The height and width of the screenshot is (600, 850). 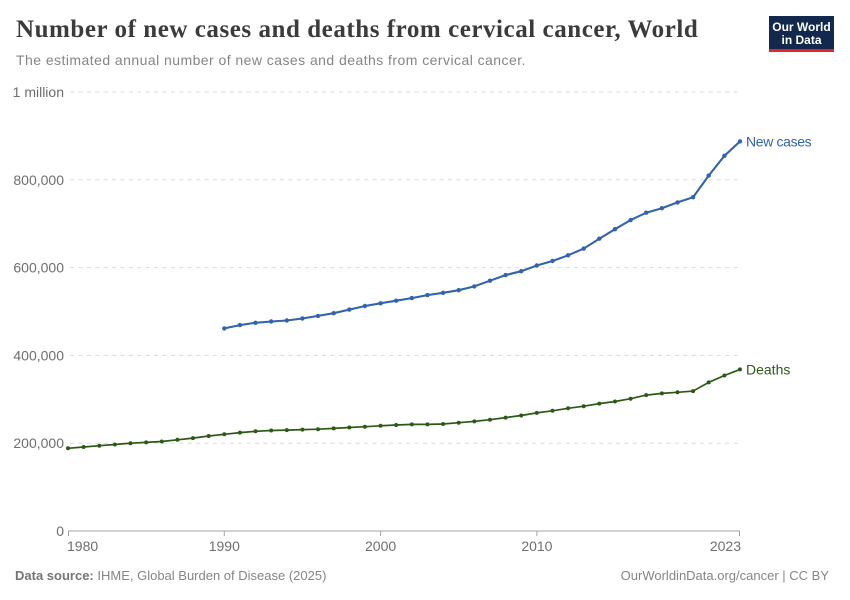 What do you see at coordinates (380, 546) in the screenshot?
I see `svg-text: 2000` at bounding box center [380, 546].